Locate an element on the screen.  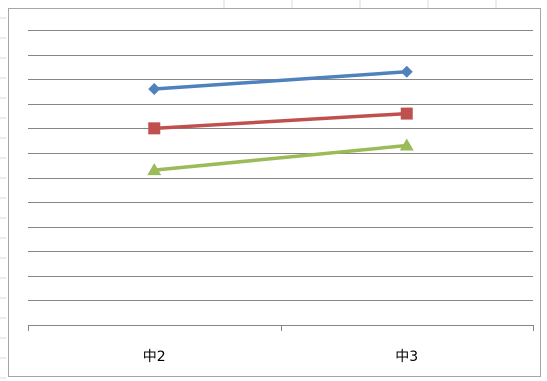
x-tick-label: 中2 is located at coordinates (154, 357).